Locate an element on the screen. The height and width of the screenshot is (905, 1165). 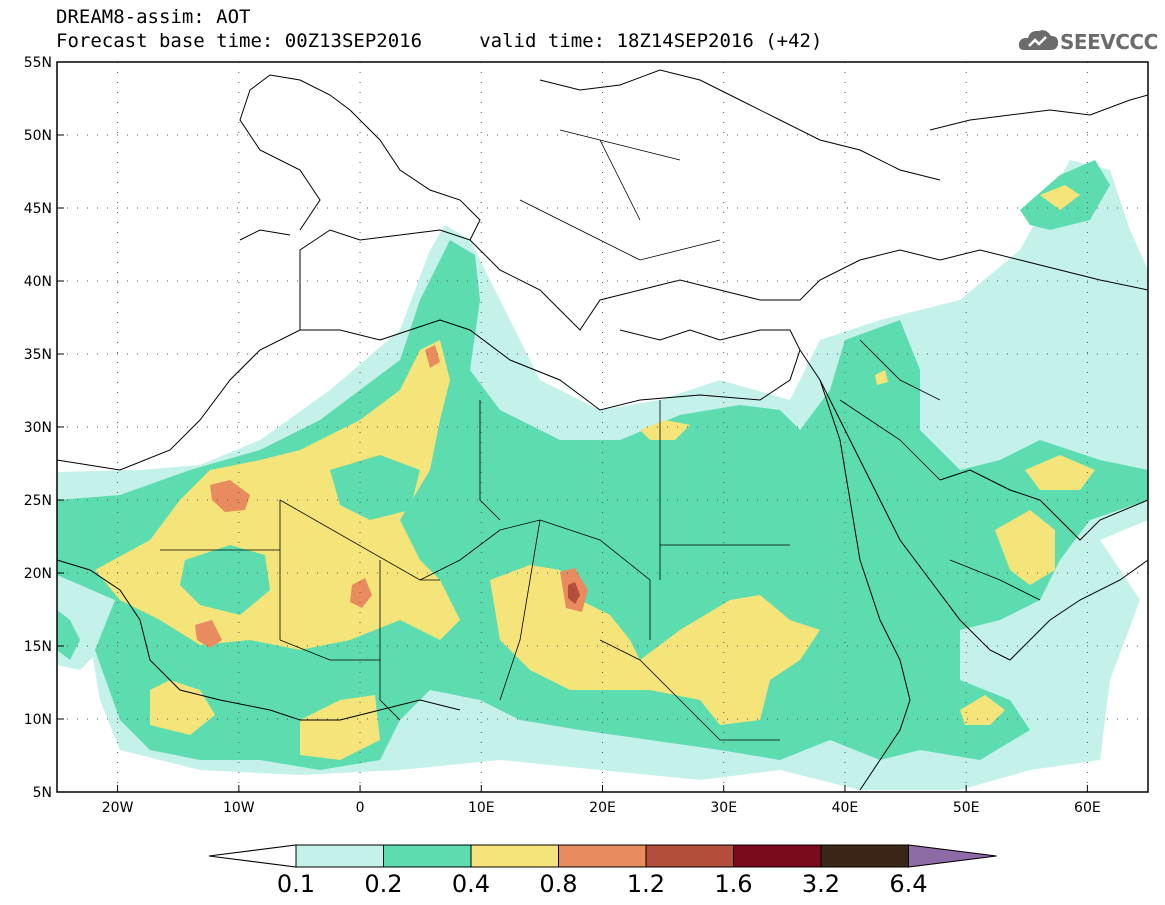
lon-label: 10W is located at coordinates (239, 808).